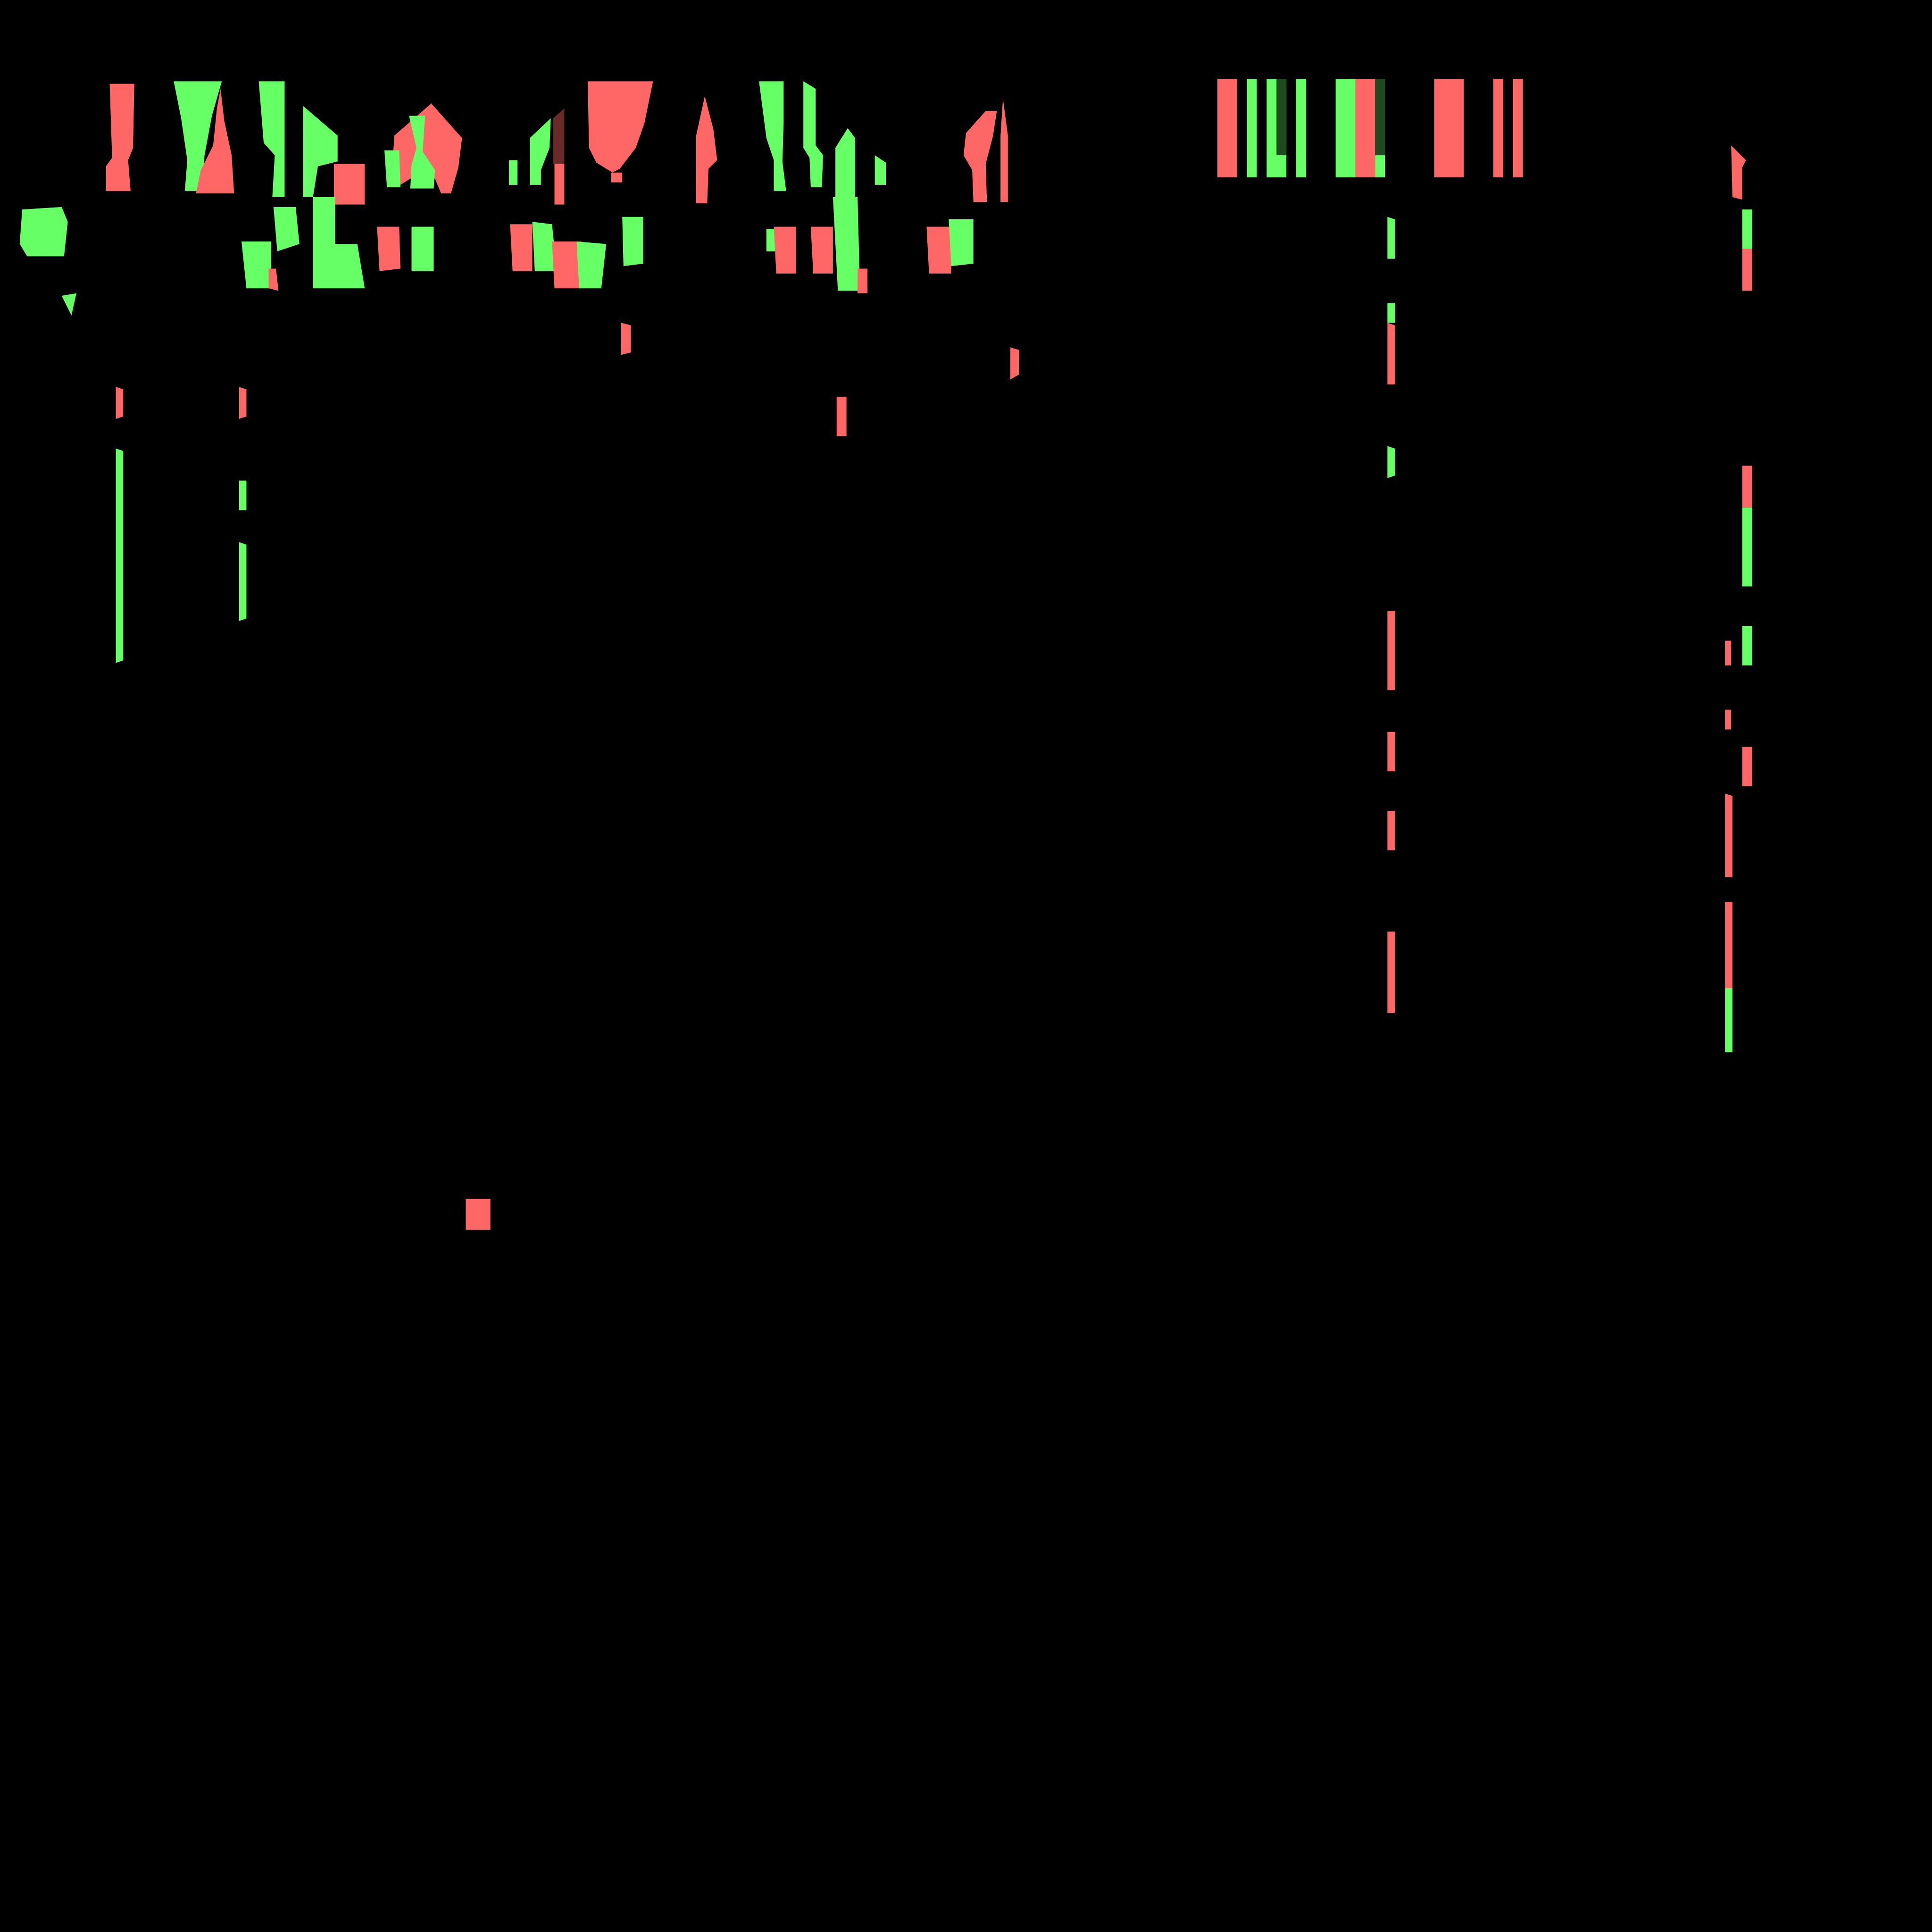 The height and width of the screenshot is (1932, 1932). I want to click on top-glyph-band, so click(557, 143).